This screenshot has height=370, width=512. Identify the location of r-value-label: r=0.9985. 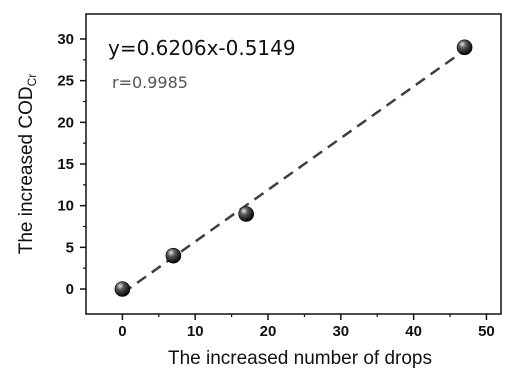
(150, 82).